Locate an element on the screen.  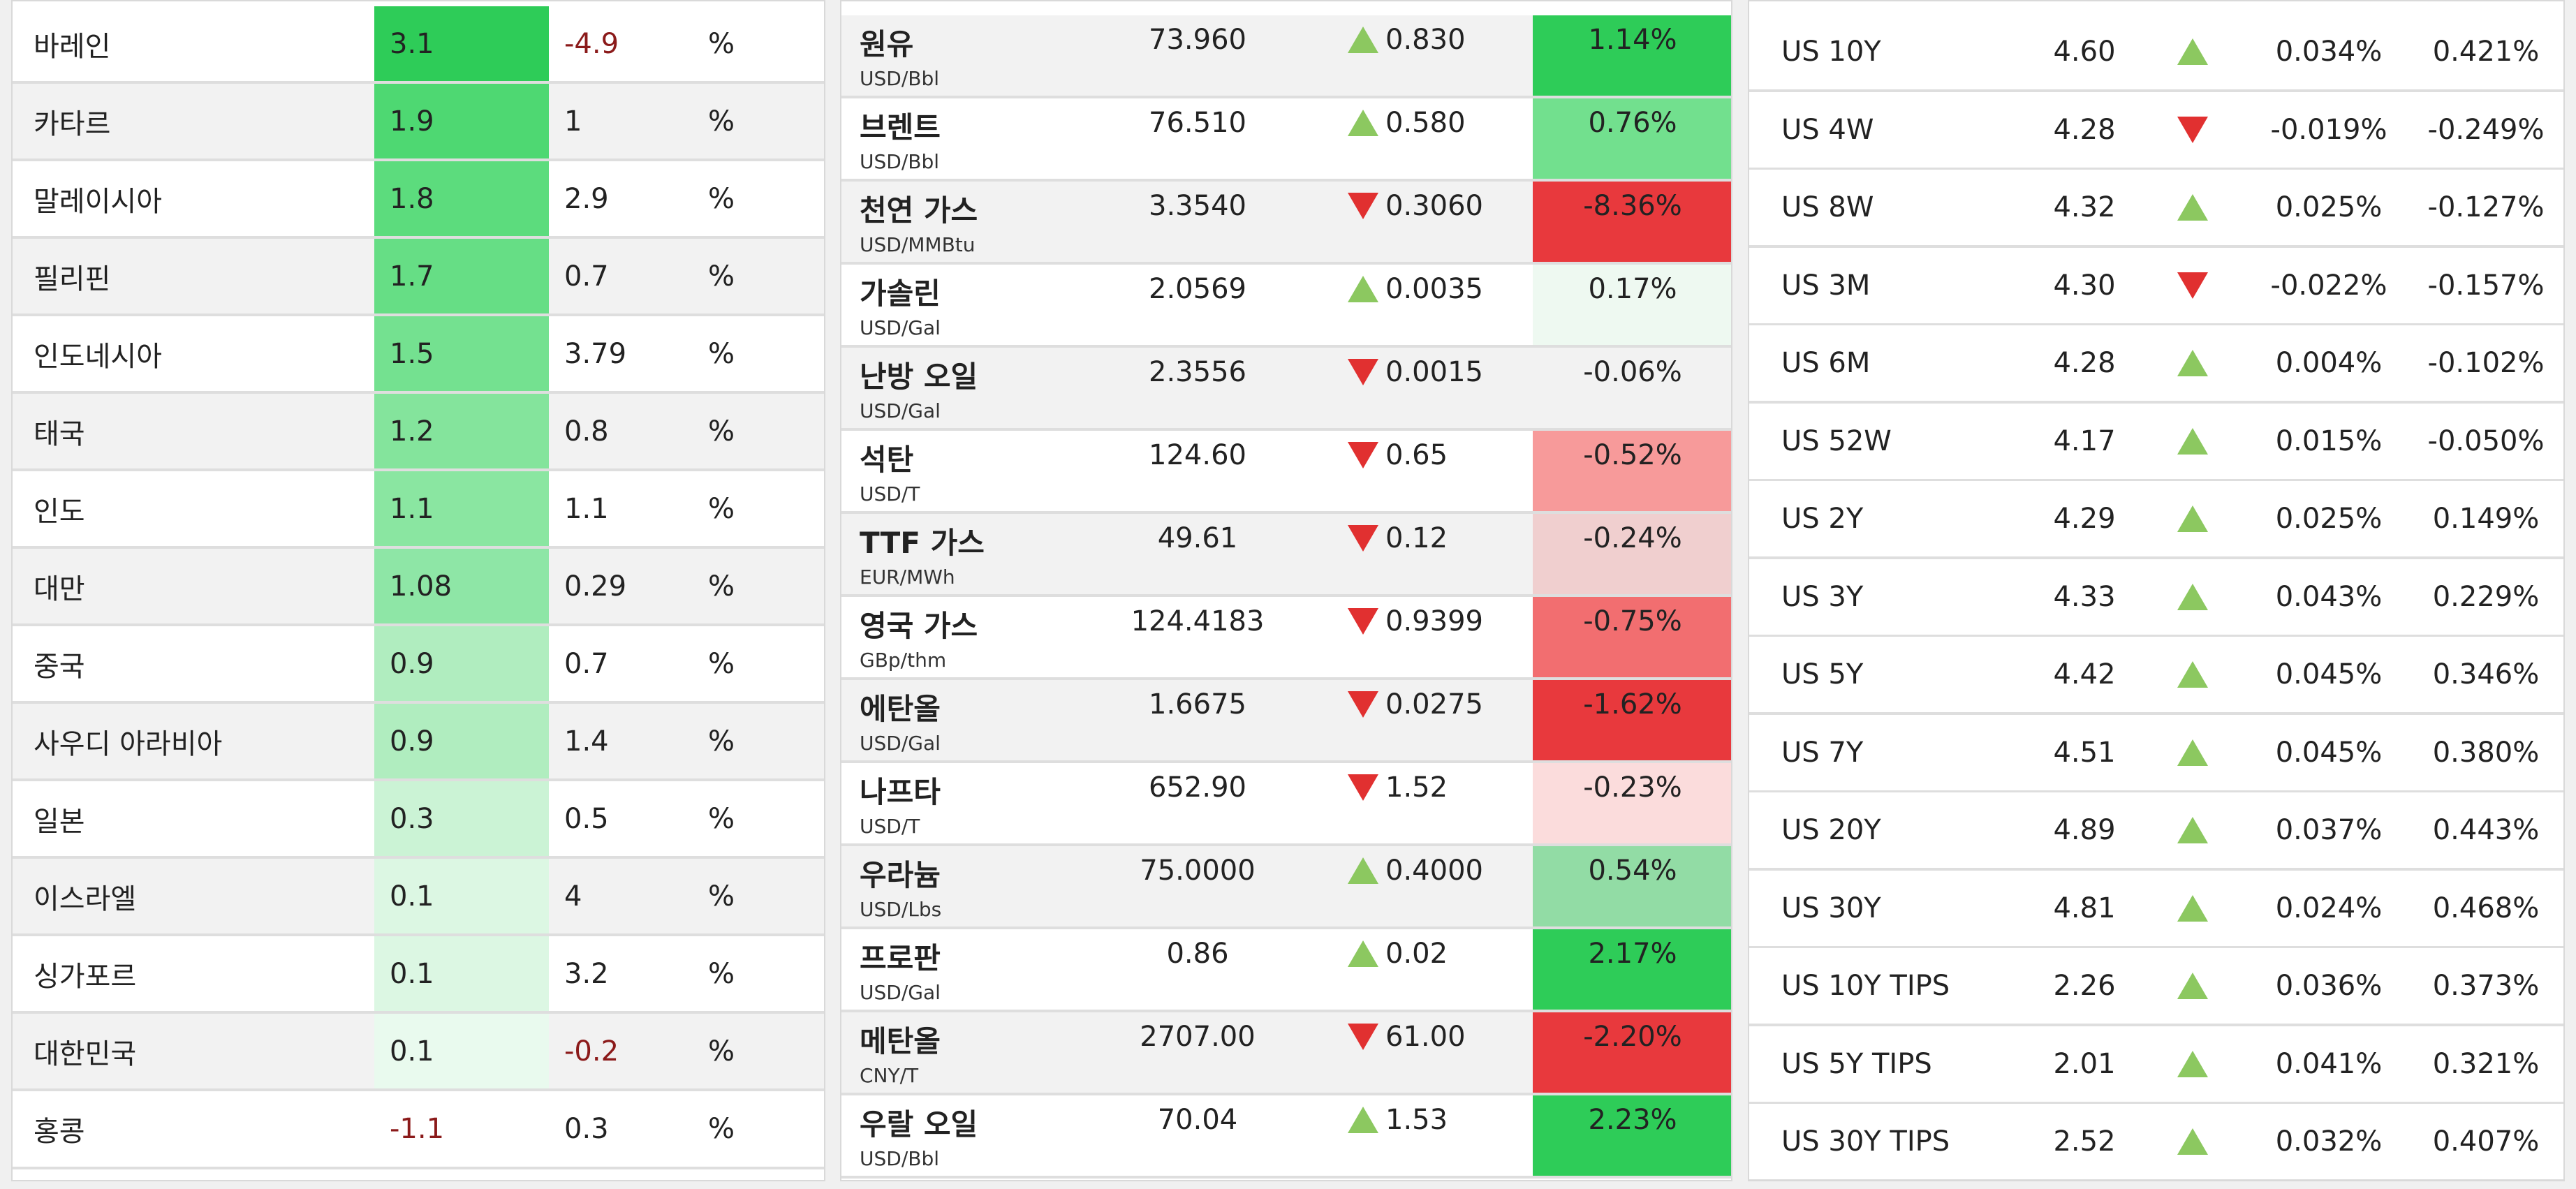
table-row: 대만 1.08 0.29% is located at coordinates (418, 587).